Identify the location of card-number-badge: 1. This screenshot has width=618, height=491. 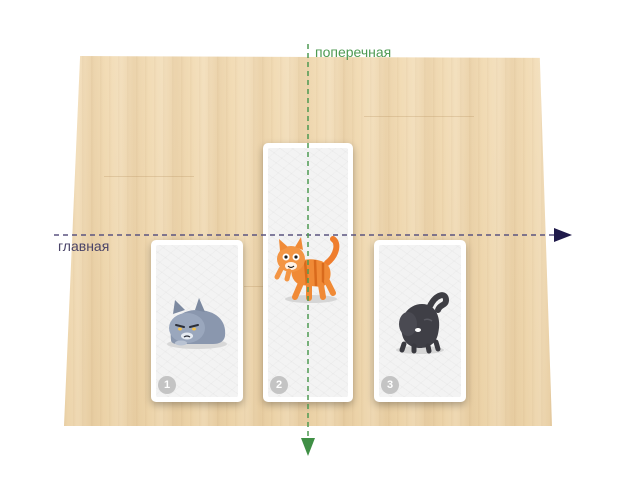
(167, 385).